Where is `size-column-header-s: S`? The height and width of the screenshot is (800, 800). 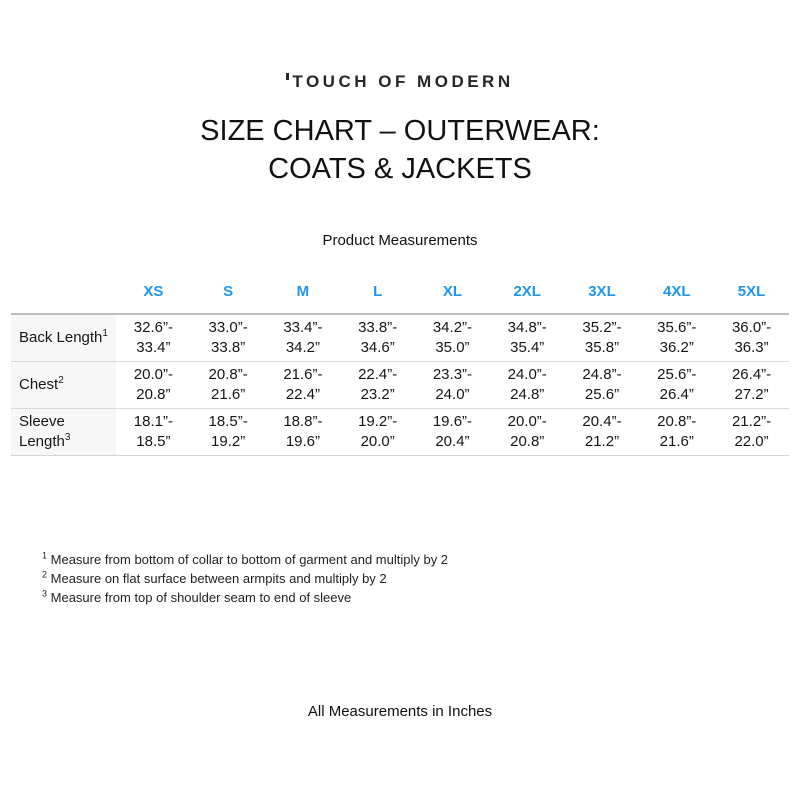 size-column-header-s: S is located at coordinates (228, 291).